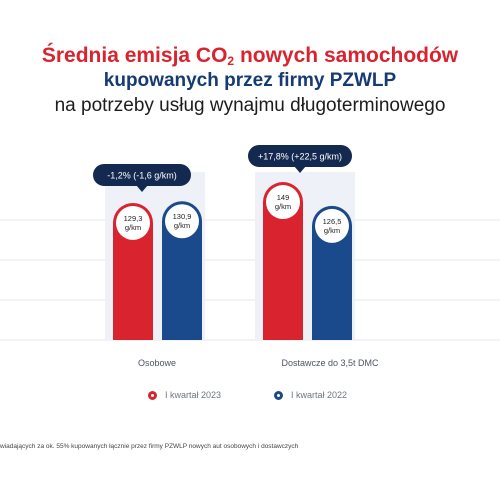 This screenshot has height=500, width=500. Describe the element at coordinates (330, 363) in the screenshot. I see `category-label-1: Dostawcze do 3,5t DMC` at that location.